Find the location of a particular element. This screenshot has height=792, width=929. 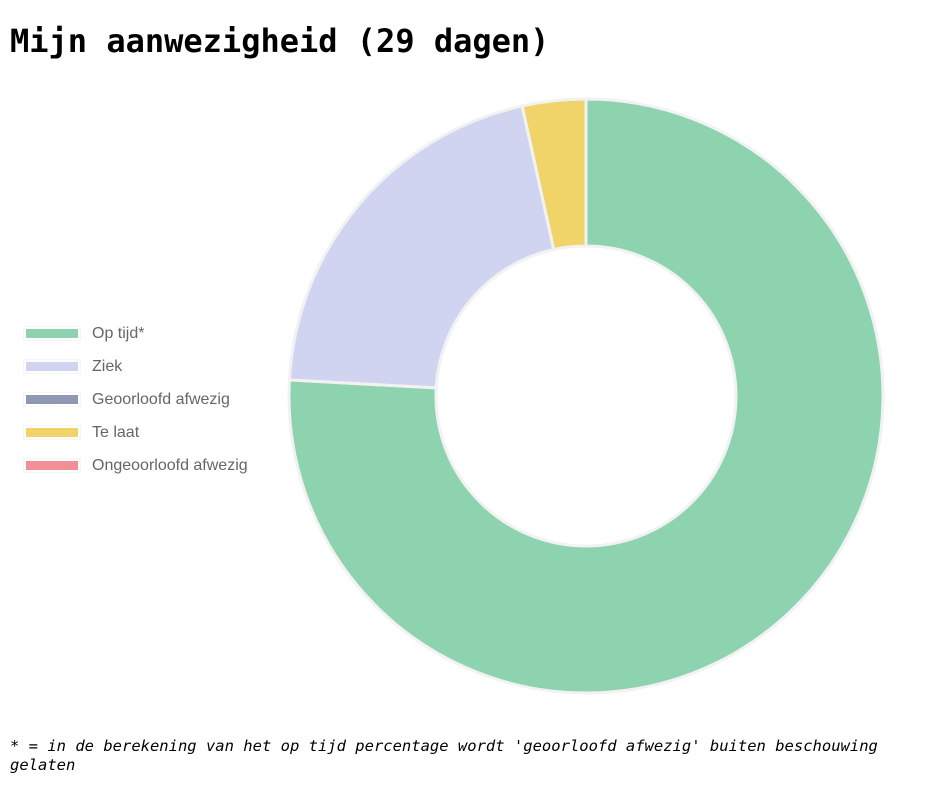

slice-ziek is located at coordinates (421, 247).